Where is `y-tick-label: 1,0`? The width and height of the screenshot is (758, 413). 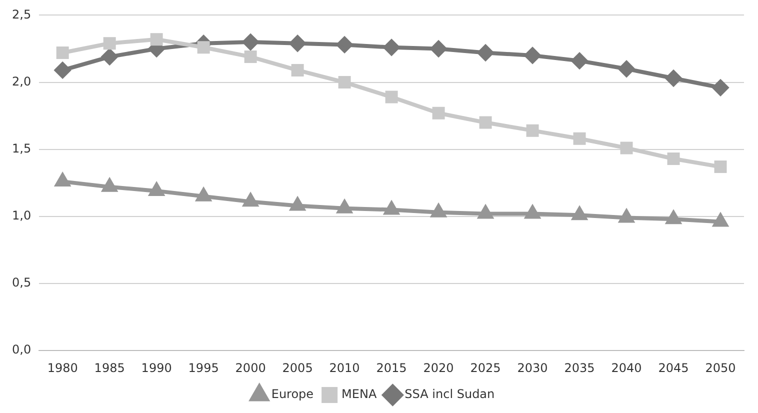
y-tick-label: 1,0 is located at coordinates (22, 215).